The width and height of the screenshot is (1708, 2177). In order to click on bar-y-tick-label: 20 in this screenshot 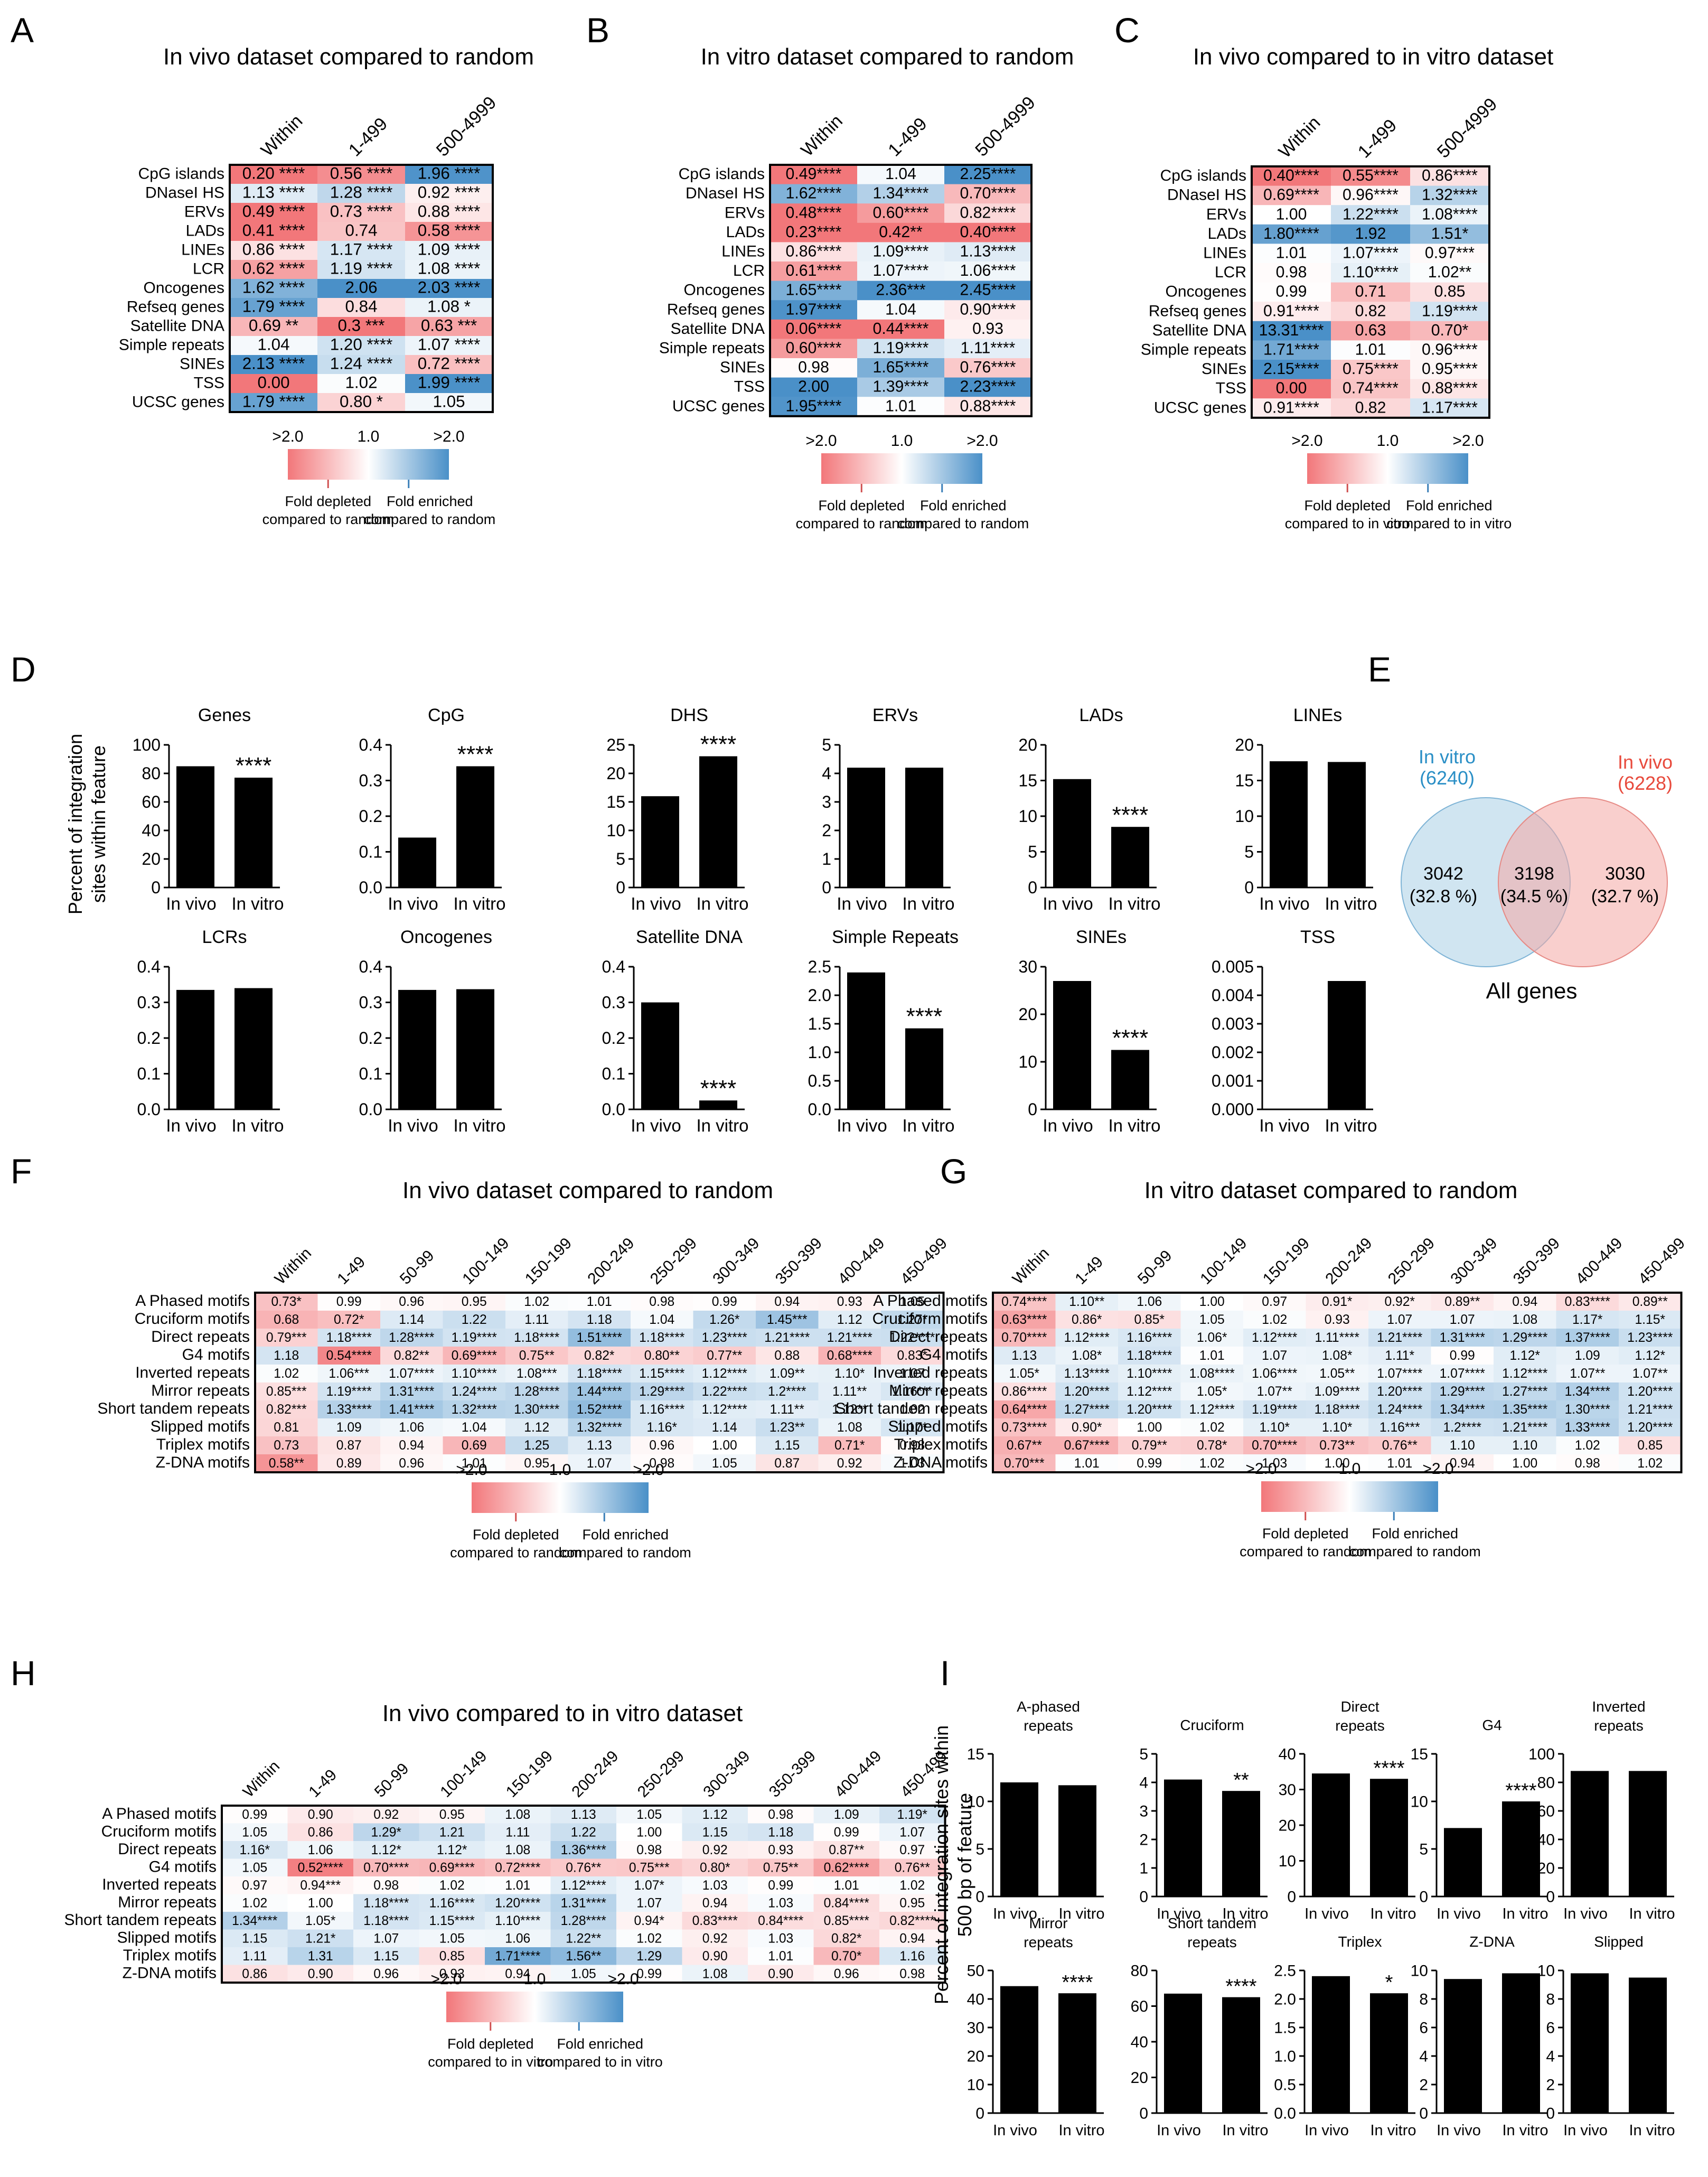, I will do `click(1244, 744)`.